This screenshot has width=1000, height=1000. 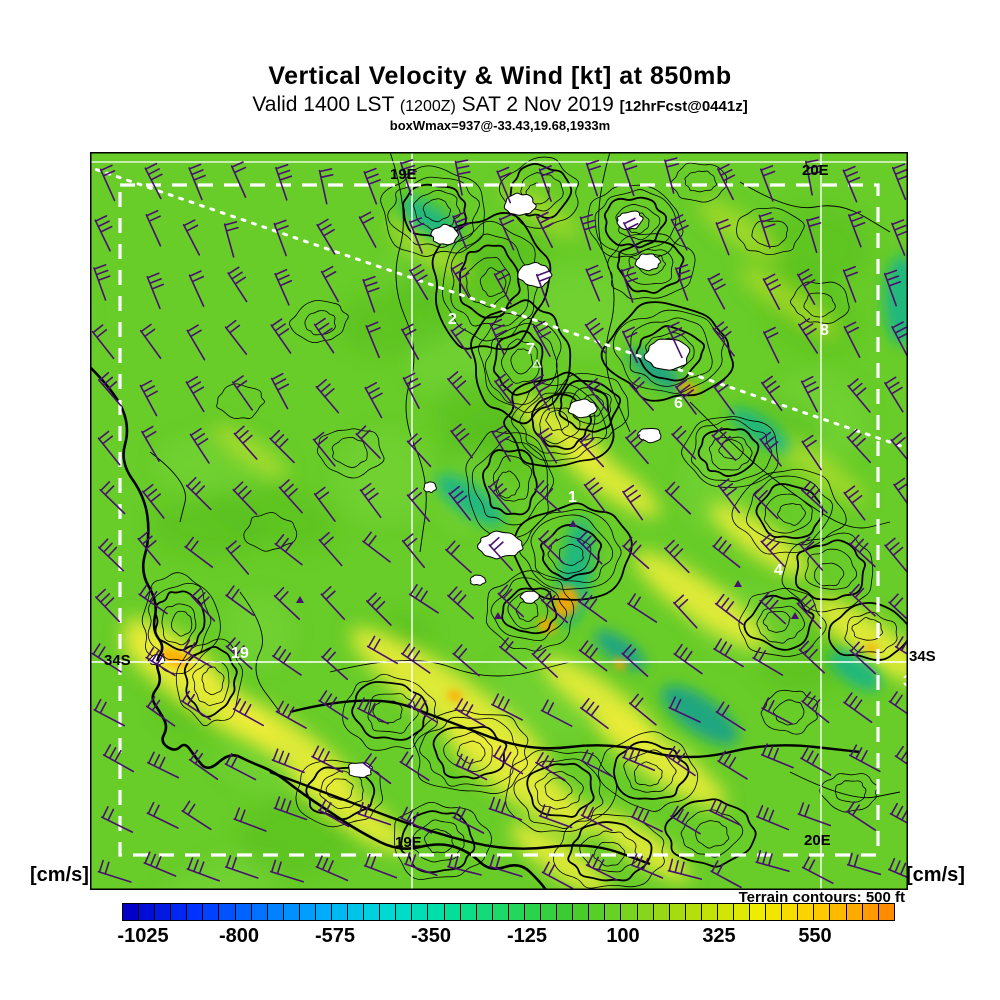 What do you see at coordinates (143, 936) in the screenshot?
I see `colorbar-tick-label: -1025` at bounding box center [143, 936].